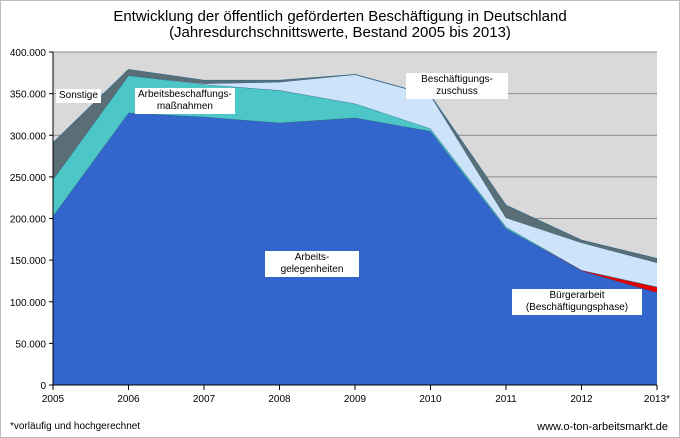  What do you see at coordinates (28, 261) in the screenshot?
I see `y-tick-label: 150.000` at bounding box center [28, 261].